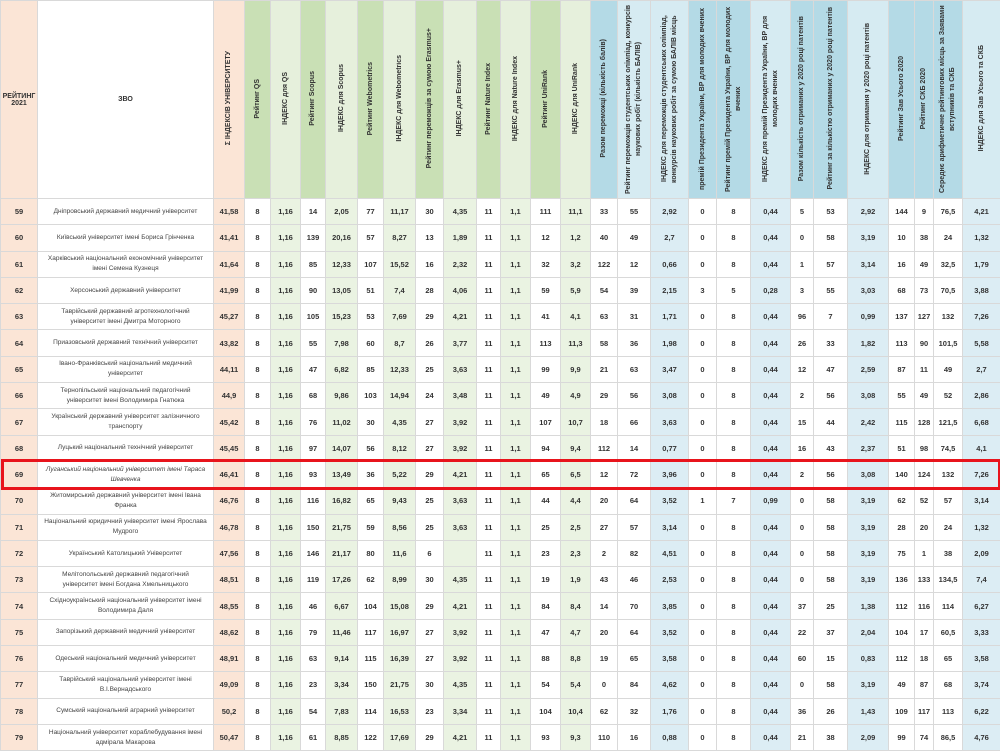 This screenshot has height=751, width=1000. I want to click on value-cell: 119, so click(313, 580).